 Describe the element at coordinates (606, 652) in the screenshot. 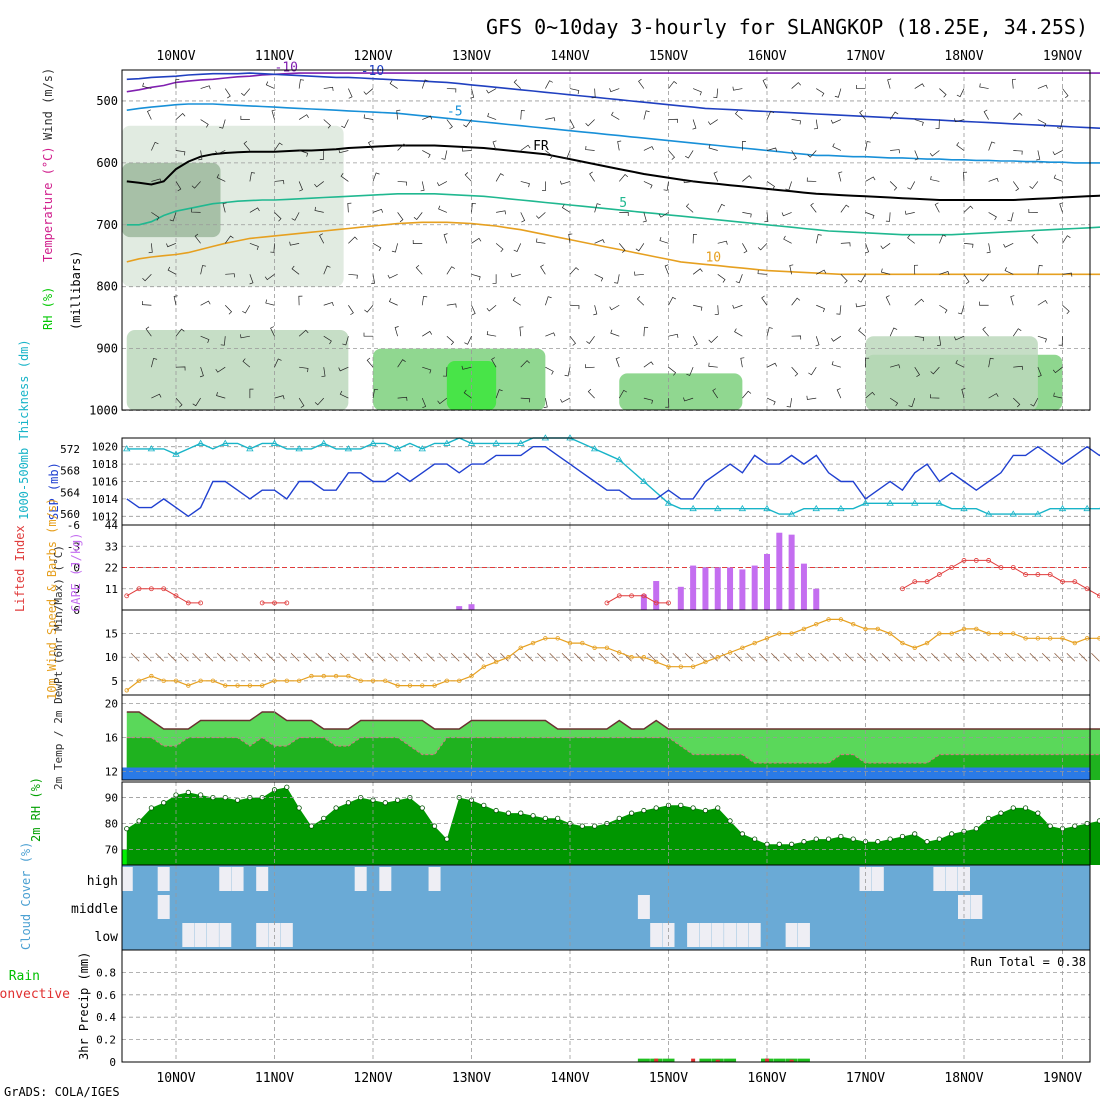

I see `wind10-frame` at that location.